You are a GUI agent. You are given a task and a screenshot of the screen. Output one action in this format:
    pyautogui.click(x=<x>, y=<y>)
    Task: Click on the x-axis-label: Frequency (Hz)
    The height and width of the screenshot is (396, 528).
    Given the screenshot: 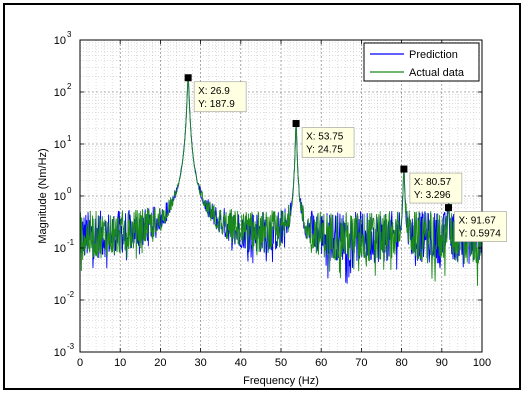 What is the action you would take?
    pyautogui.click(x=281, y=381)
    